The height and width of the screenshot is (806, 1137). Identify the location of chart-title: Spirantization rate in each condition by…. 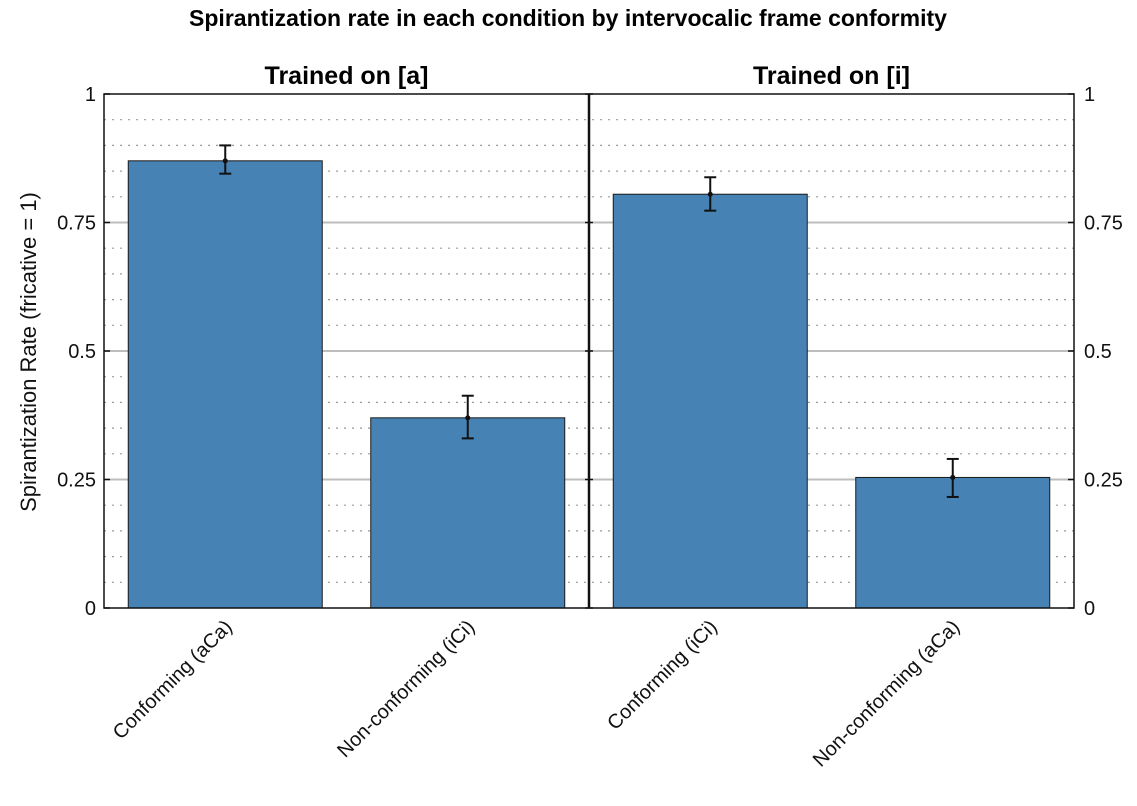
(568, 18).